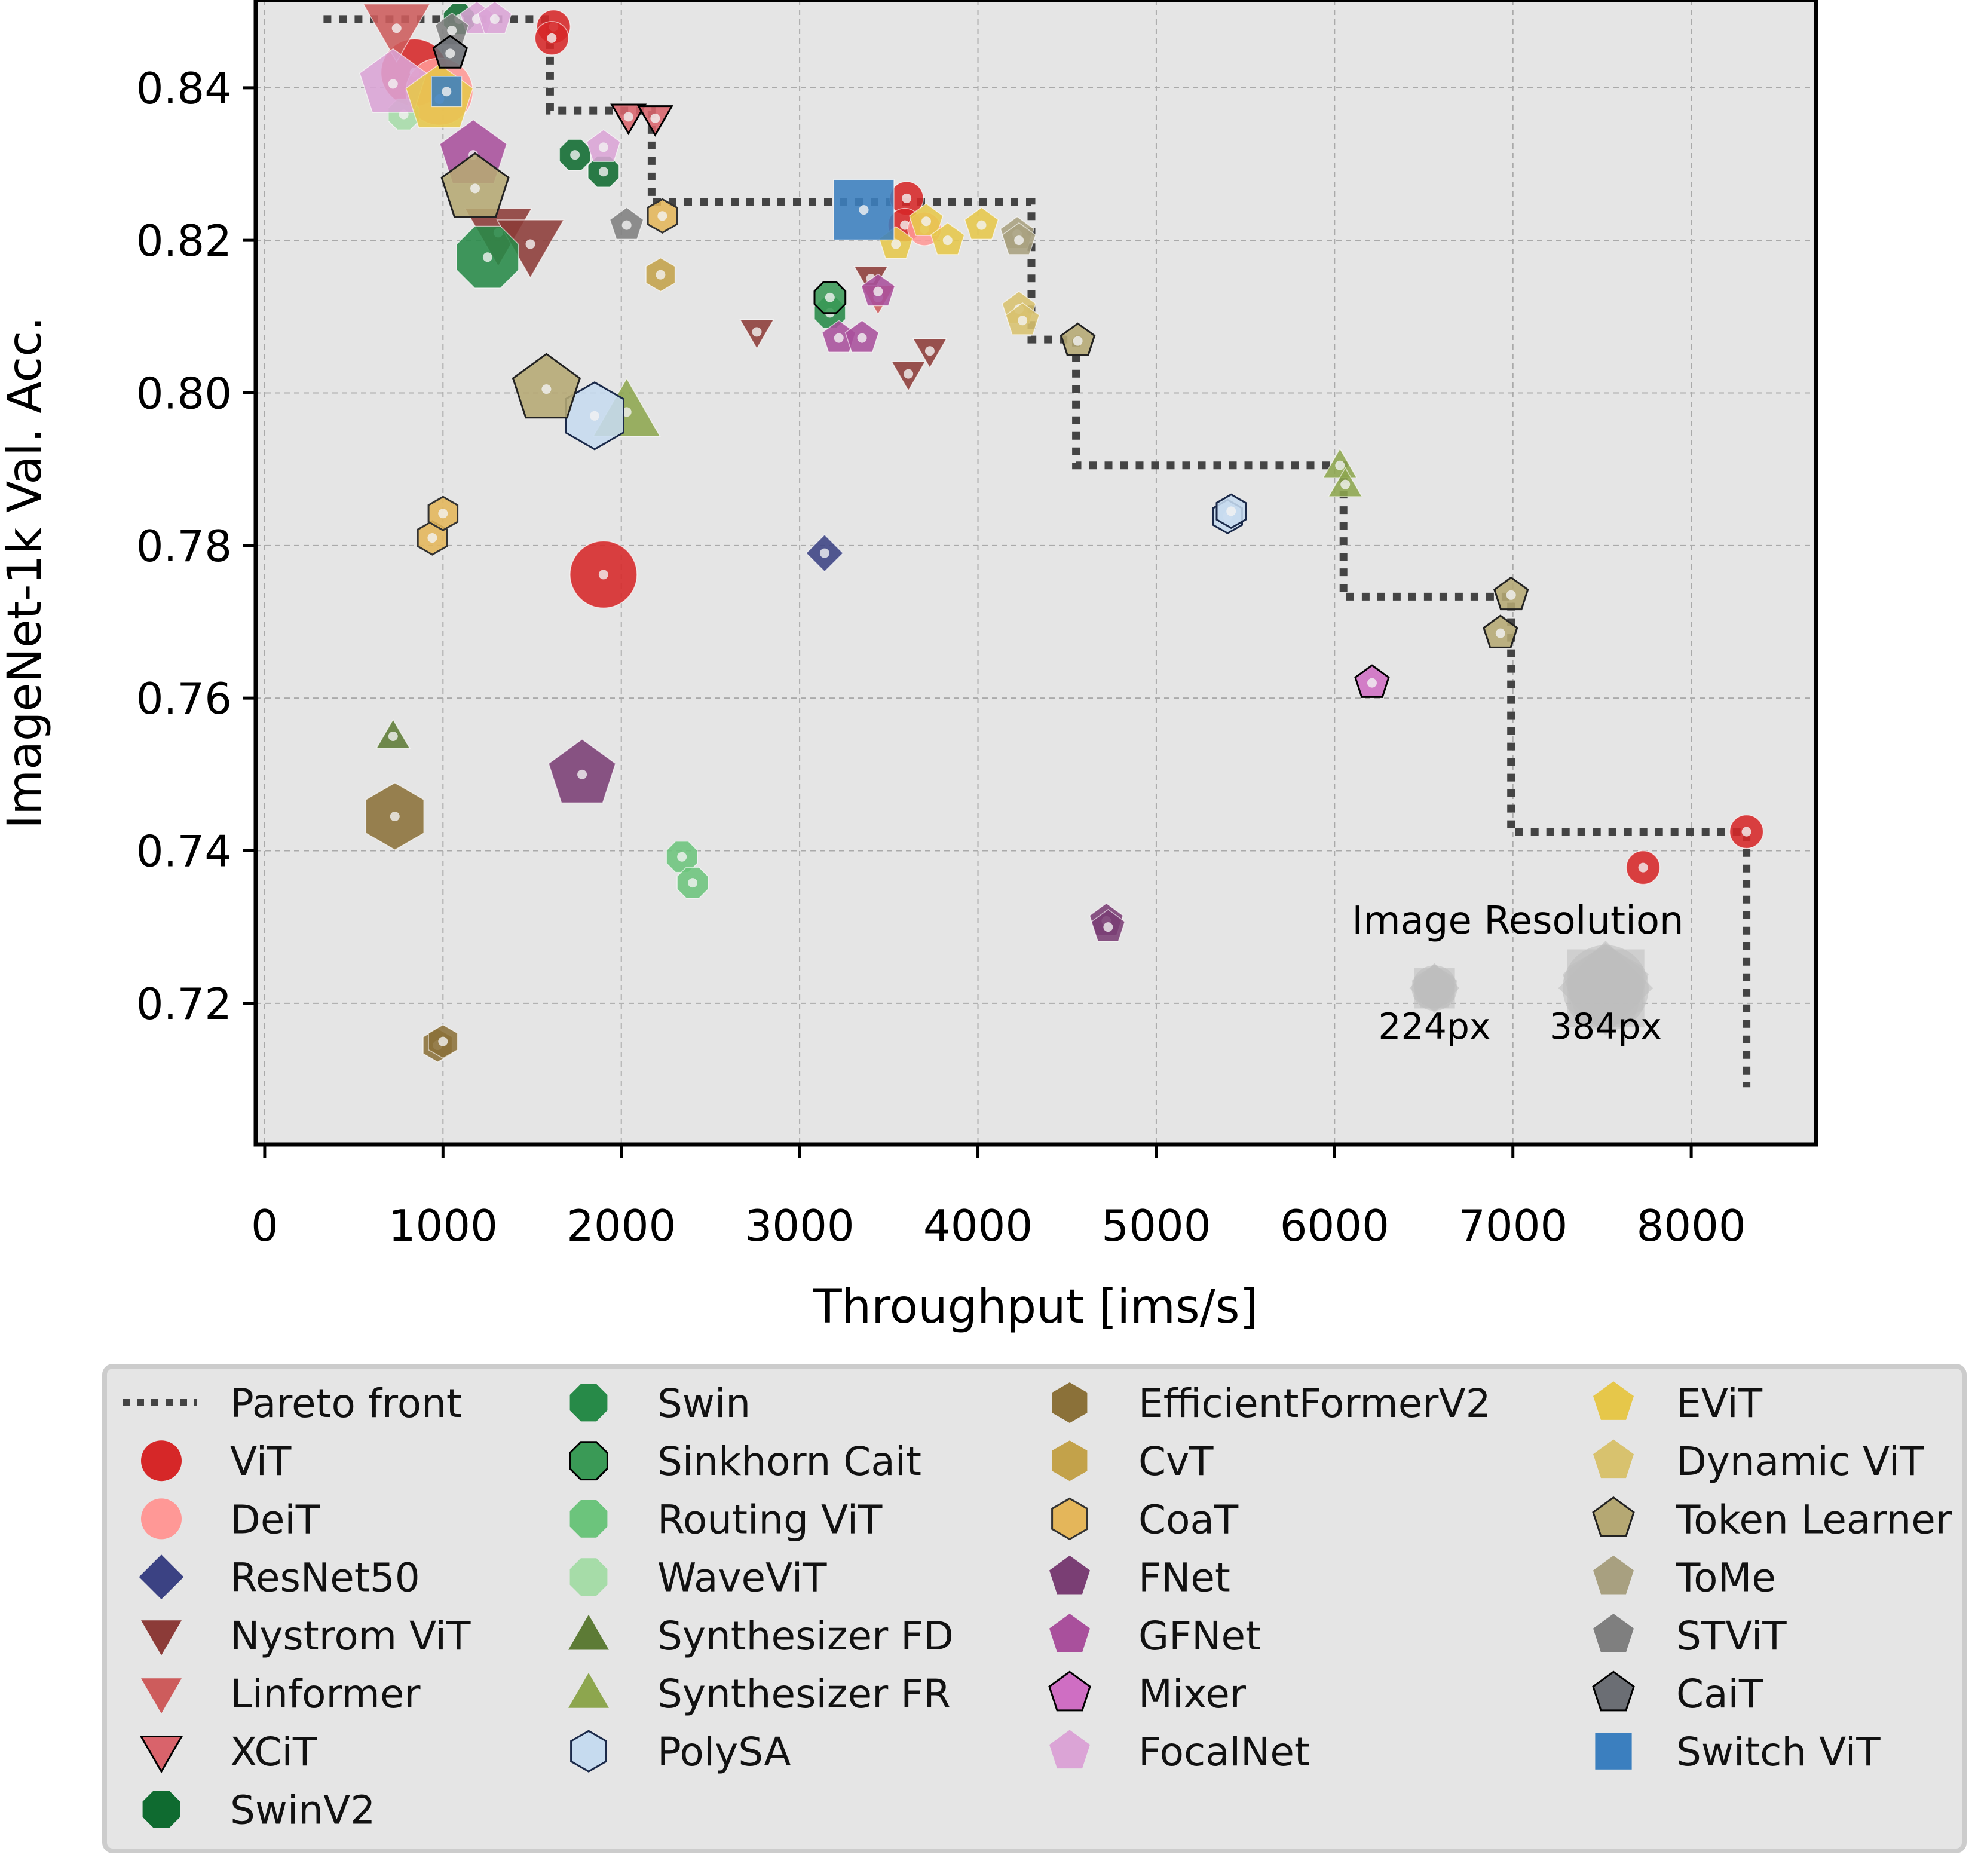 This screenshot has height=1876, width=1972. Describe the element at coordinates (346, 1404) in the screenshot. I see `legend-label-pareto-front: Pareto front` at that location.